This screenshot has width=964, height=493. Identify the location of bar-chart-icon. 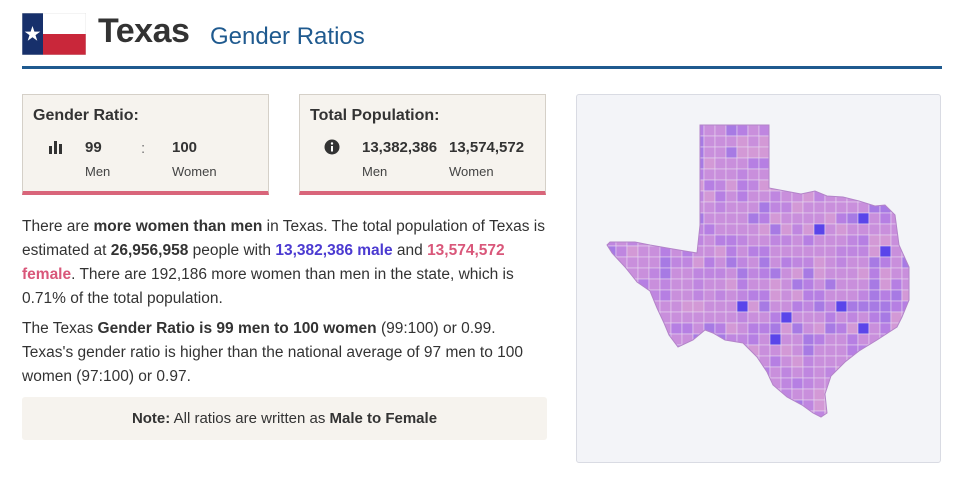
(55, 147).